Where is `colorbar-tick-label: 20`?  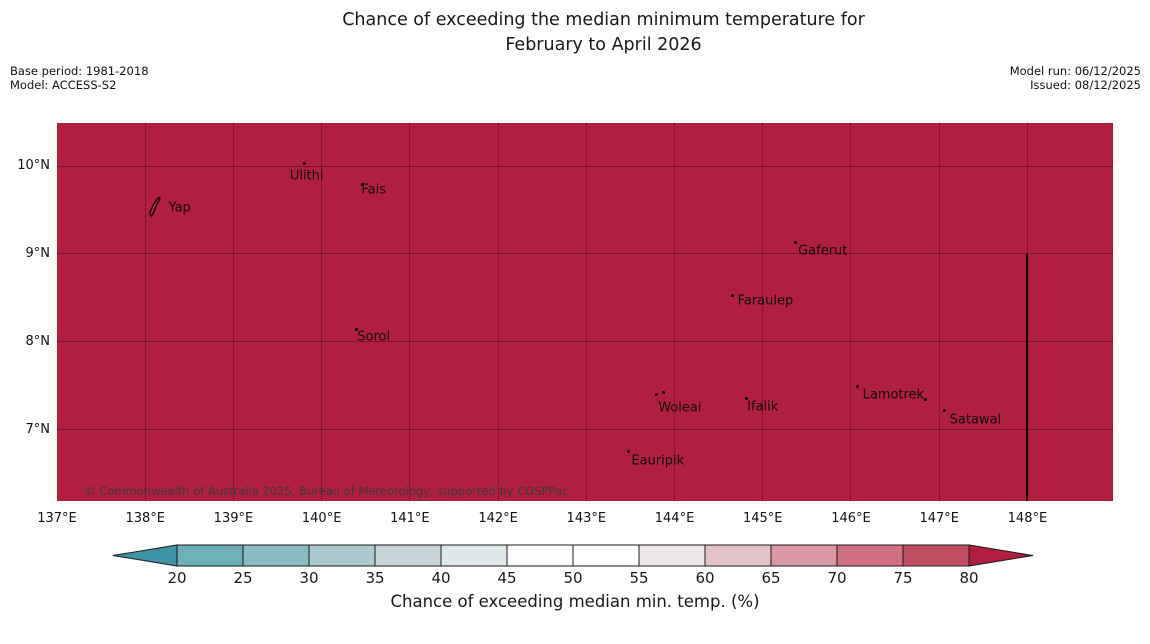
colorbar-tick-label: 20 is located at coordinates (176, 578).